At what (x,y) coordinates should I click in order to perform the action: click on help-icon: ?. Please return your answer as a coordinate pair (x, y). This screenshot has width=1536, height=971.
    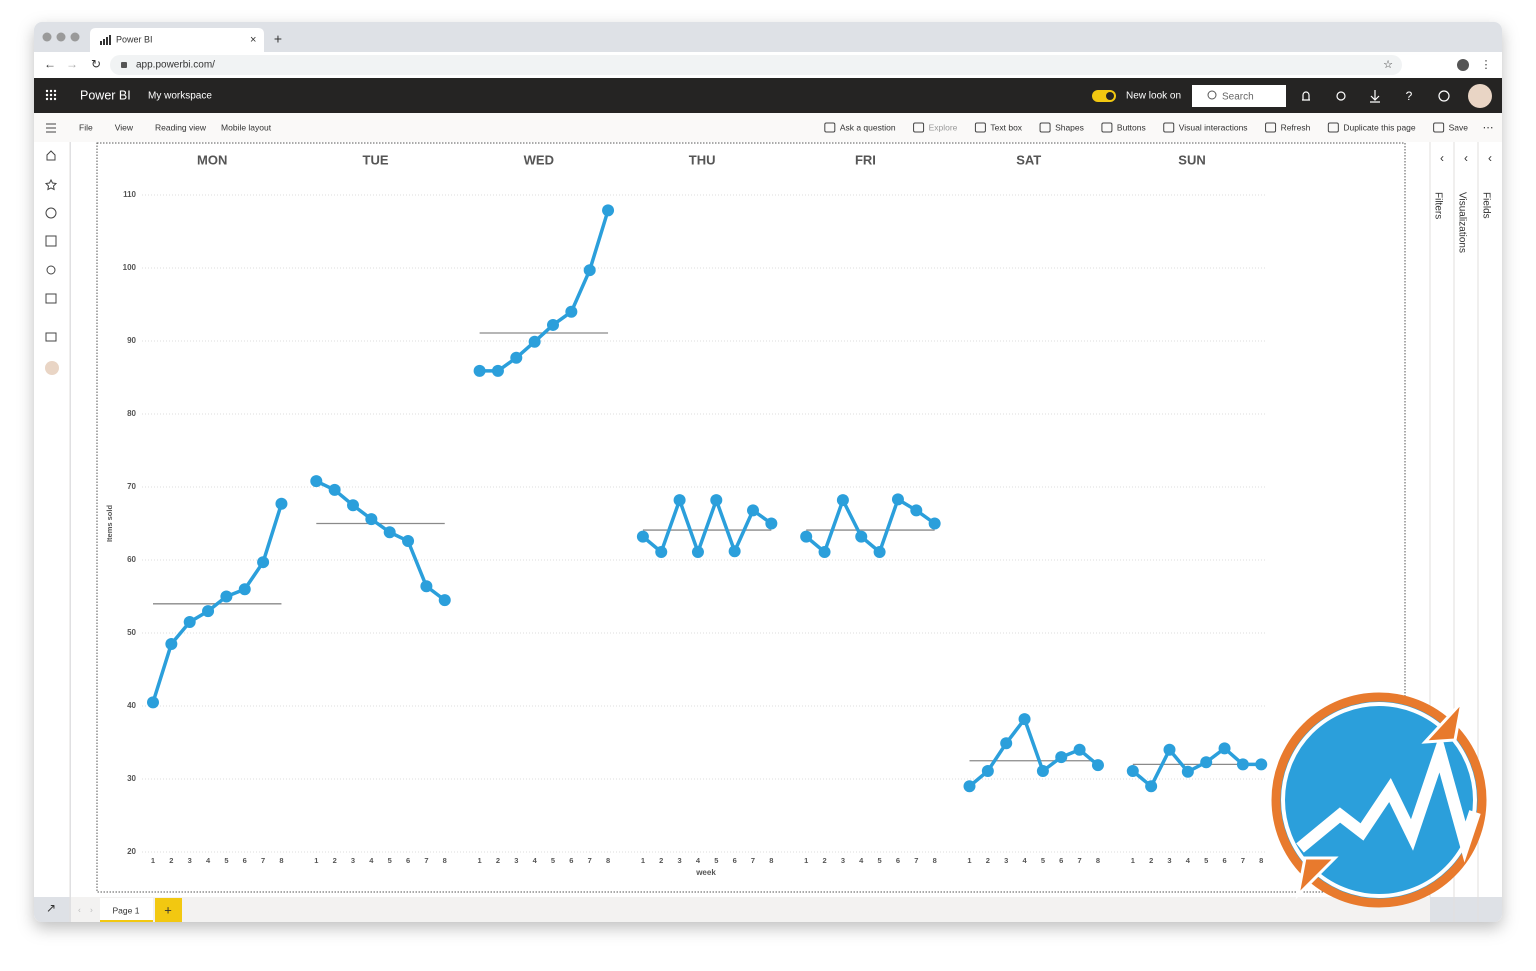
    Looking at the image, I should click on (1409, 96).